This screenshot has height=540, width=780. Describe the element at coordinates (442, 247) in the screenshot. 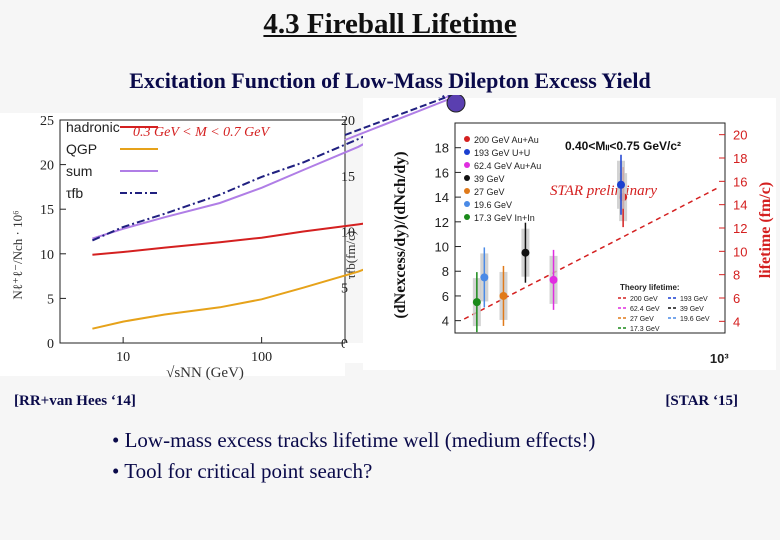

I see `right-ytick-label: 10` at that location.